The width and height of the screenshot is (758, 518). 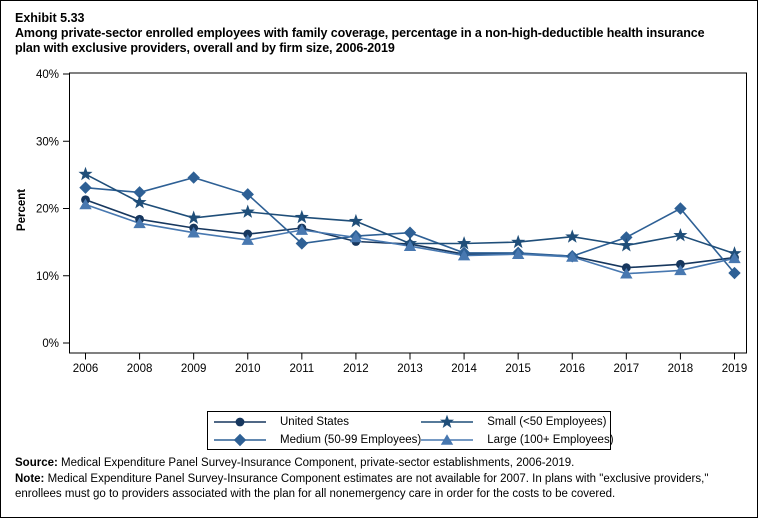 I want to click on legend-swatch-star-icon, so click(x=447, y=421).